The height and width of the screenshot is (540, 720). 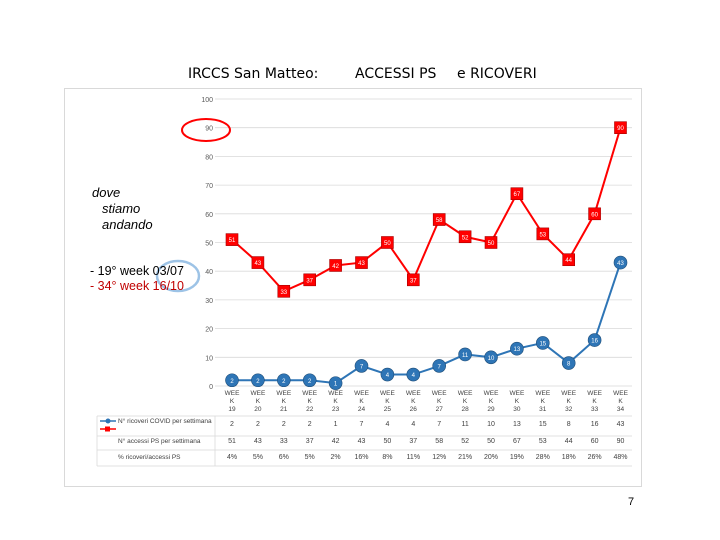 I want to click on x-tick-label: 29, so click(x=491, y=409).